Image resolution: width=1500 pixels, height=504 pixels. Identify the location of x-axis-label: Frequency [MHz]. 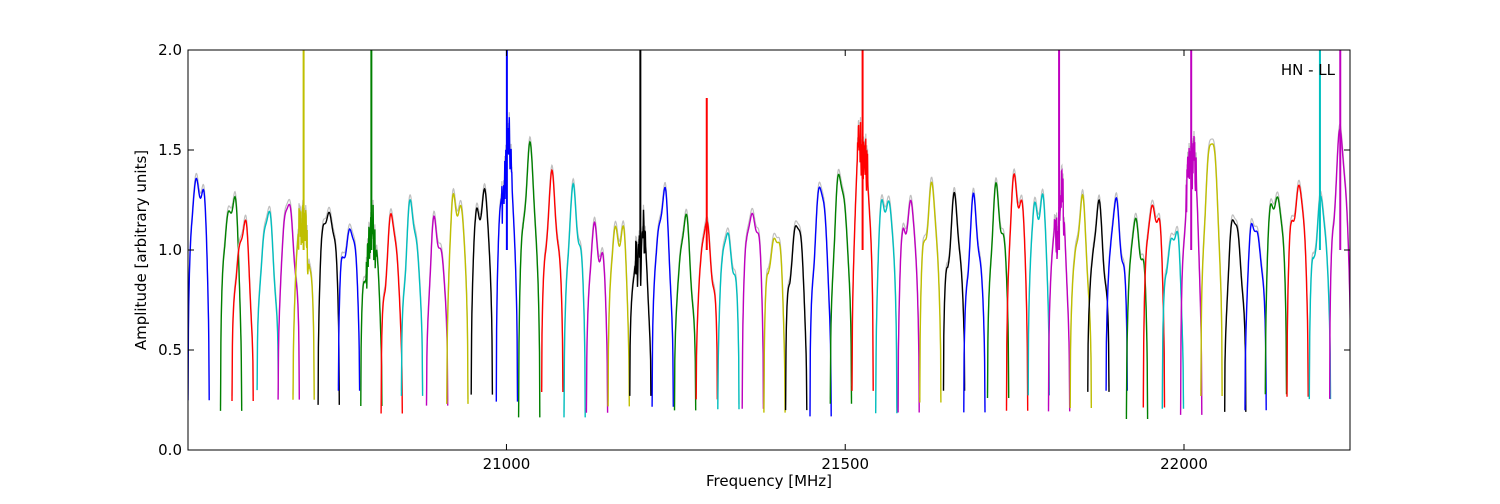
(769, 481).